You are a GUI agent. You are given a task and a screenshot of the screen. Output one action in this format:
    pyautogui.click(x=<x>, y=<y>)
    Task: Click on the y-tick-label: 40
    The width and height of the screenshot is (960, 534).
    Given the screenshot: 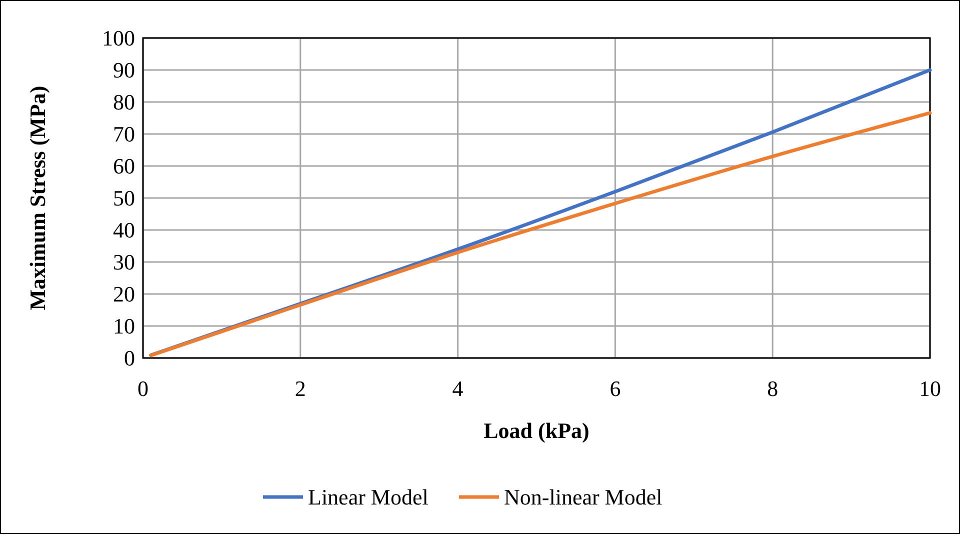 What is the action you would take?
    pyautogui.click(x=124, y=230)
    